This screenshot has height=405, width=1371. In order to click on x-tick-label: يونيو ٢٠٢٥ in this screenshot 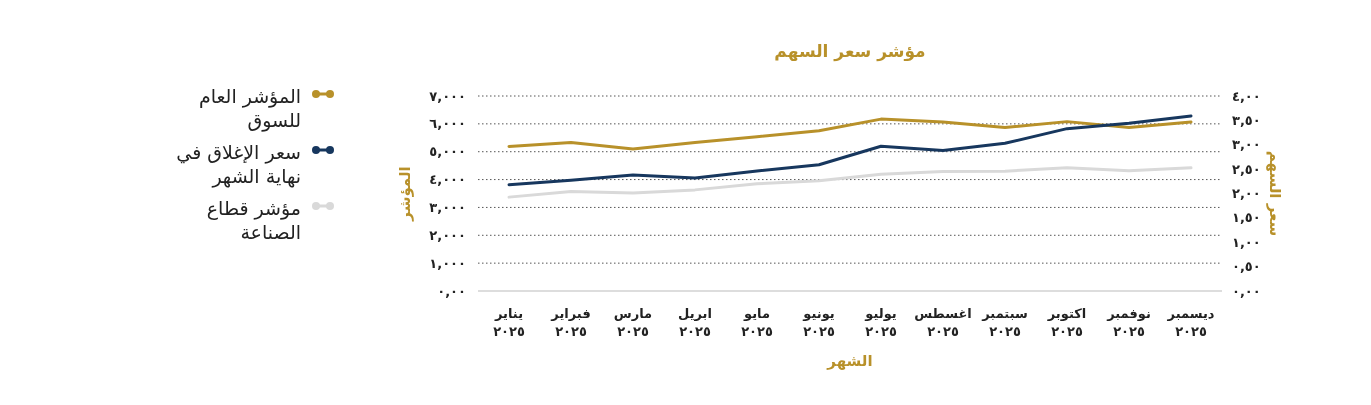, I will do `click(818, 322)`.